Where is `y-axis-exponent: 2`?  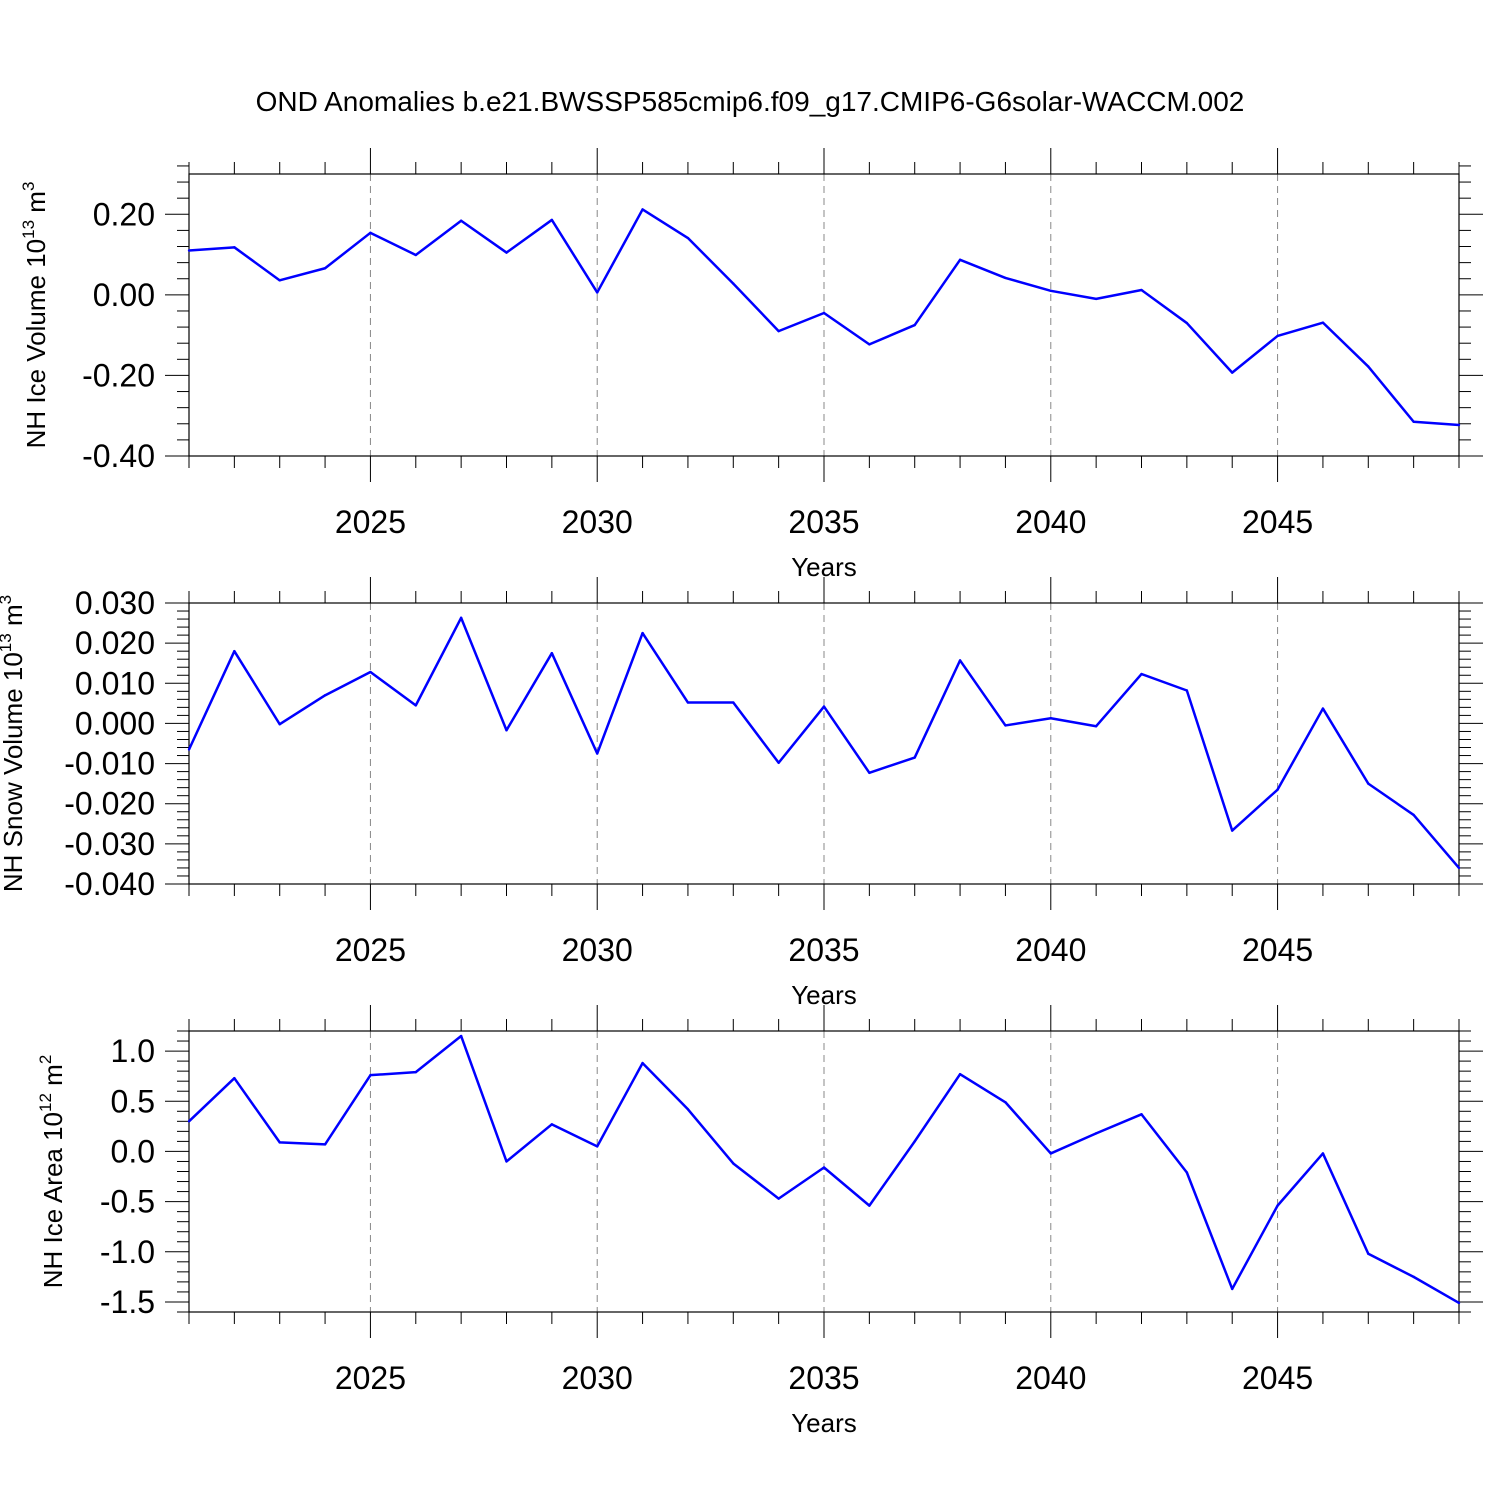 y-axis-exponent: 2 is located at coordinates (45, 1059).